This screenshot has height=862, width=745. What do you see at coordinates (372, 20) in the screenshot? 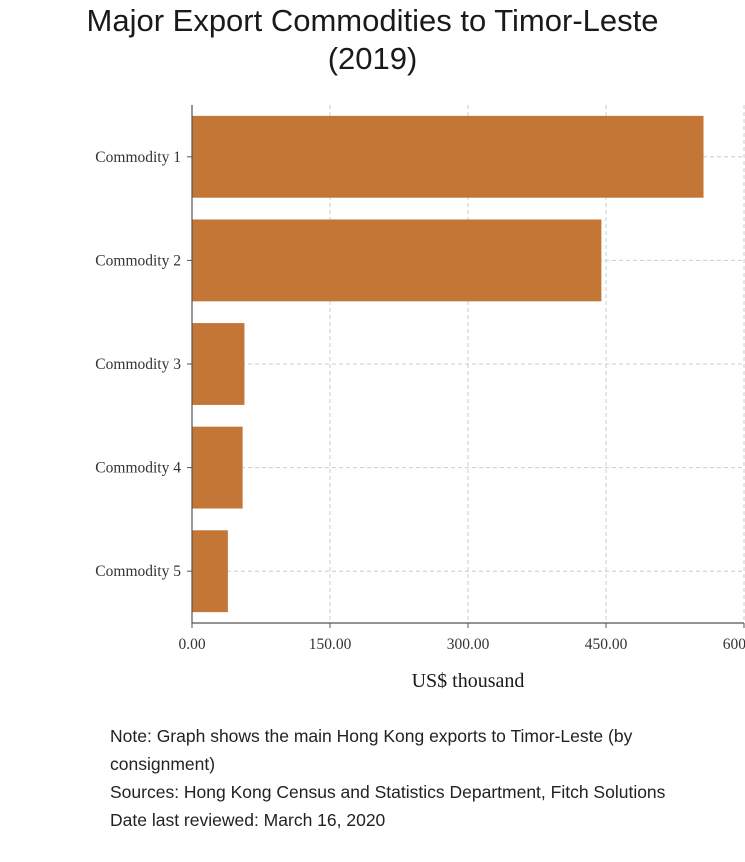
I see `chart-title-line-1: Major Export Commodities to Timor-Leste` at bounding box center [372, 20].